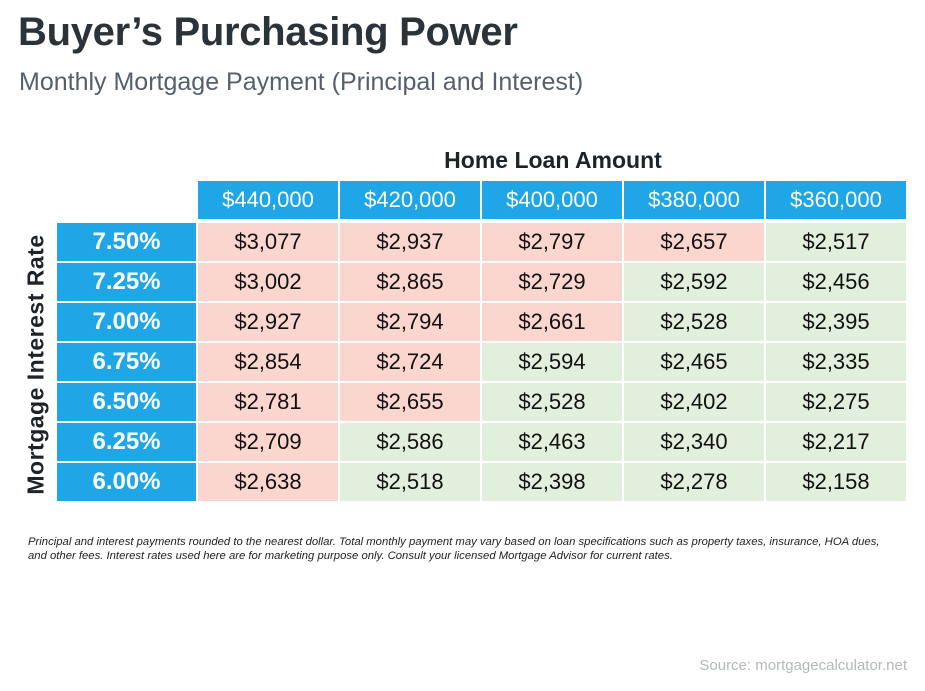  Describe the element at coordinates (836, 482) in the screenshot. I see `payment-cell: $2,158` at that location.